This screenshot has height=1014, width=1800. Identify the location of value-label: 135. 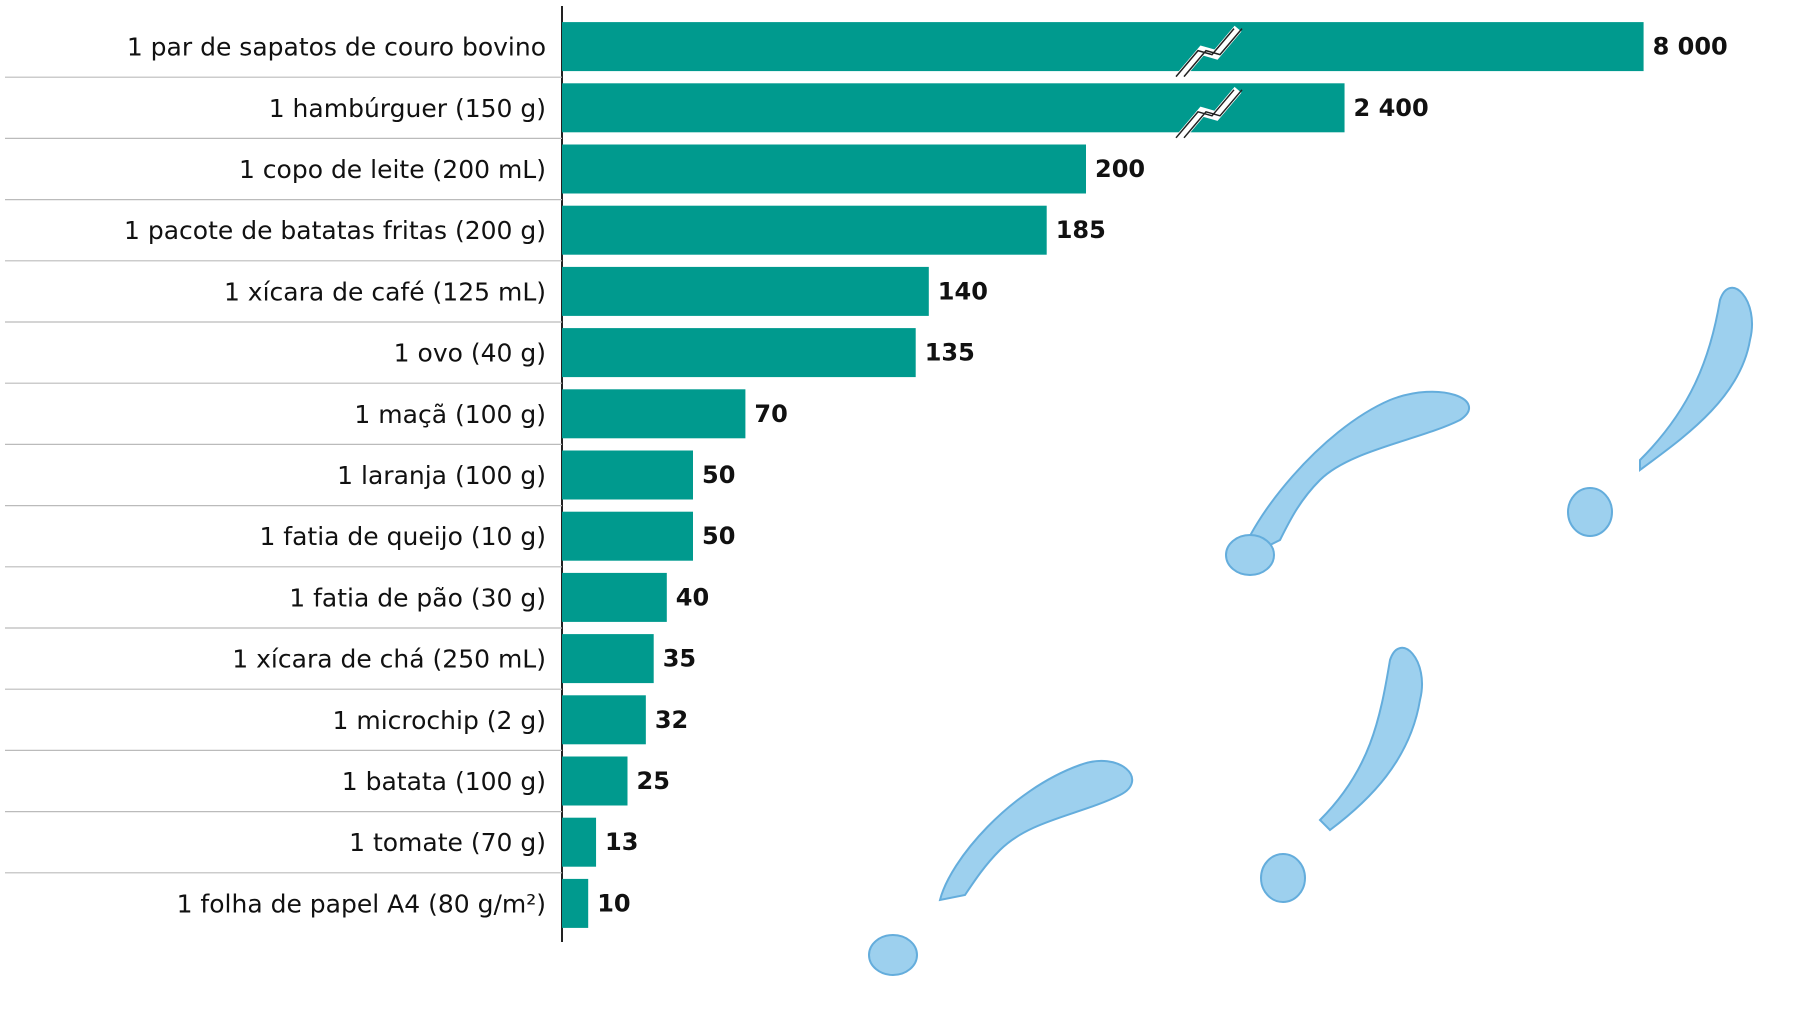
(950, 353).